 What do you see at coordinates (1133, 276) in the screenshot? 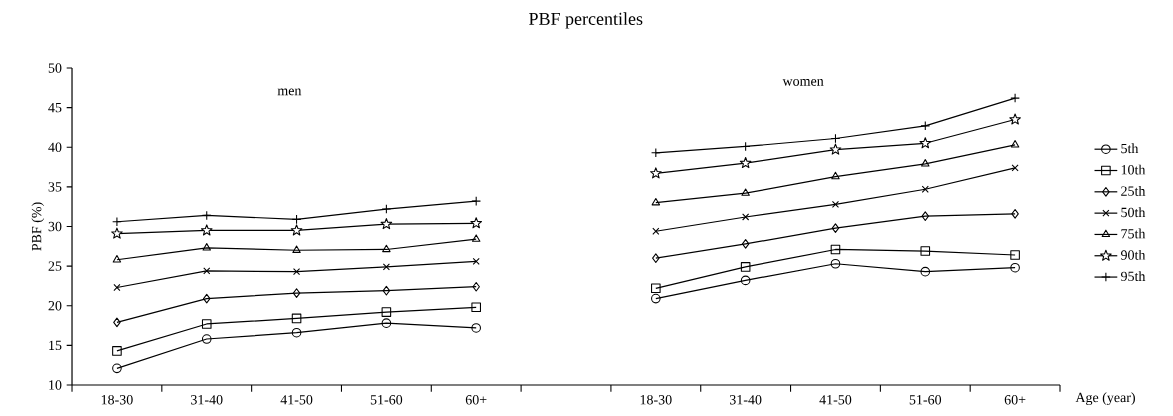
I see `legend-label: 95th` at bounding box center [1133, 276].